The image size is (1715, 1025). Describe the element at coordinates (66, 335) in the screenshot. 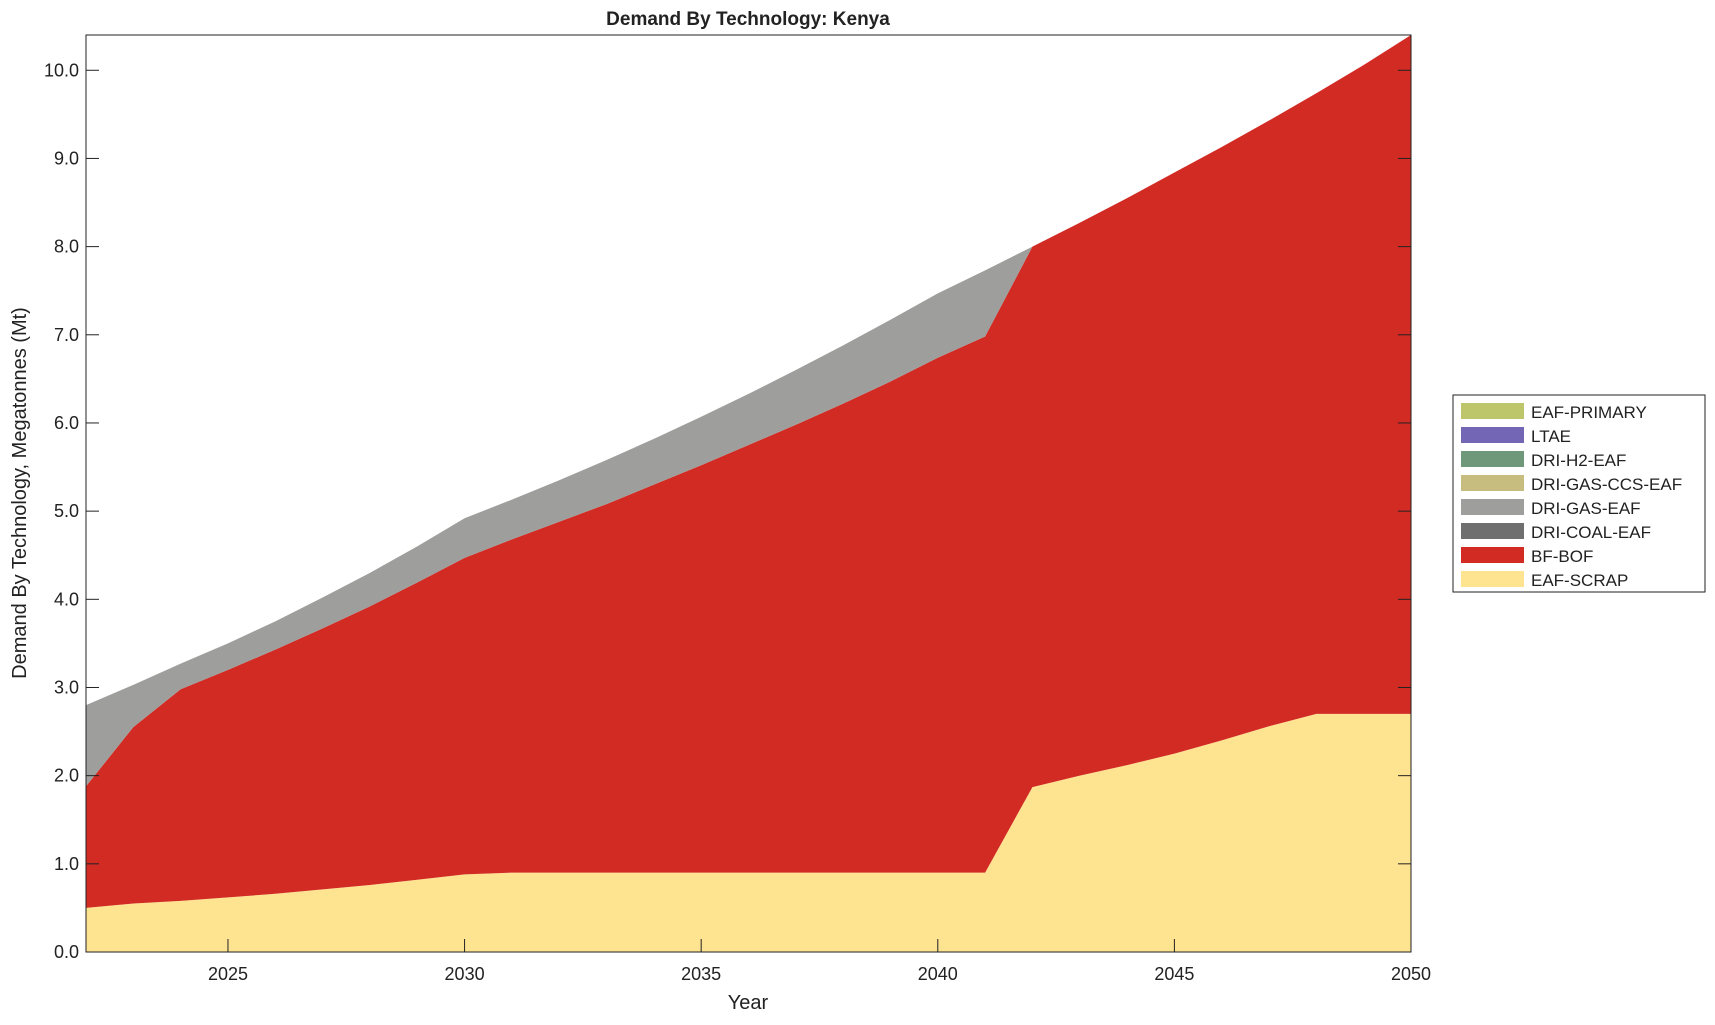

I see `y-tick-label: 7.0` at that location.